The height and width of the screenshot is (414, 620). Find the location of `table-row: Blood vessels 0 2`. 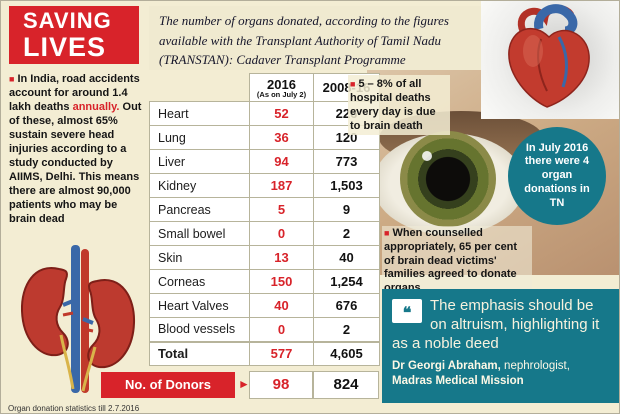

table-row: Blood vessels 0 2 is located at coordinates (264, 329).